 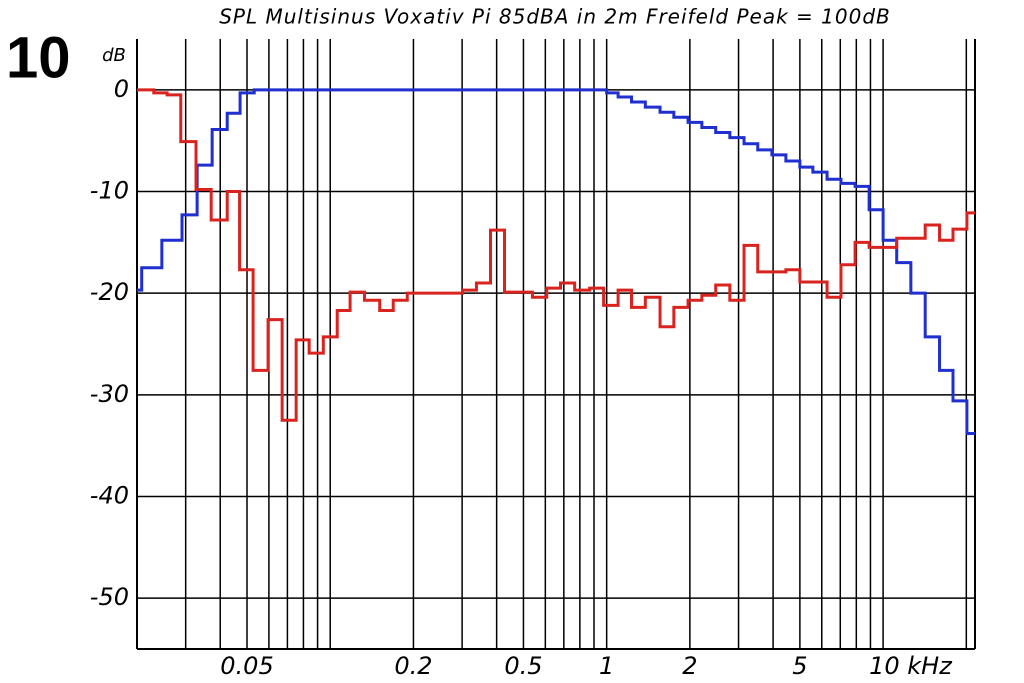 What do you see at coordinates (413, 666) in the screenshot?
I see `x-tick-label: 0.2` at bounding box center [413, 666].